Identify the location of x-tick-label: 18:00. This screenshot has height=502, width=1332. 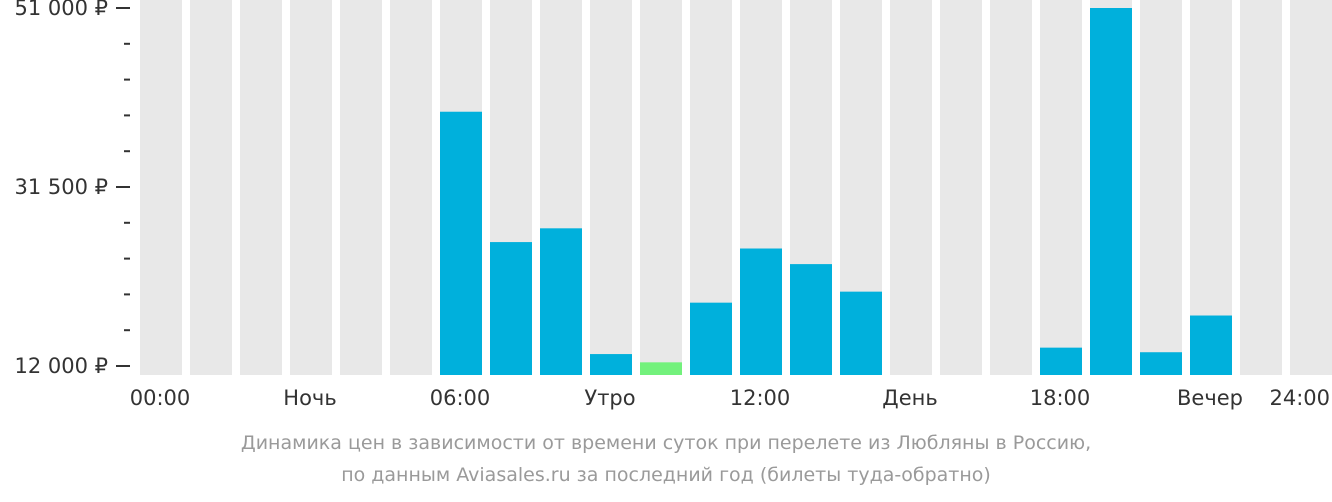
(1060, 398).